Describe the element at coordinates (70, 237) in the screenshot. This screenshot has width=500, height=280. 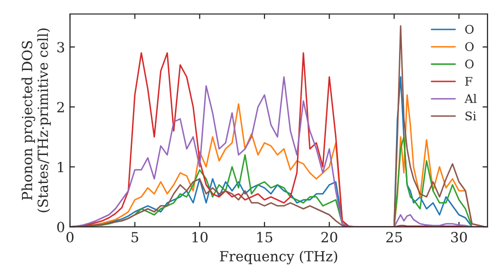
I see `x-tick-label: 0` at that location.